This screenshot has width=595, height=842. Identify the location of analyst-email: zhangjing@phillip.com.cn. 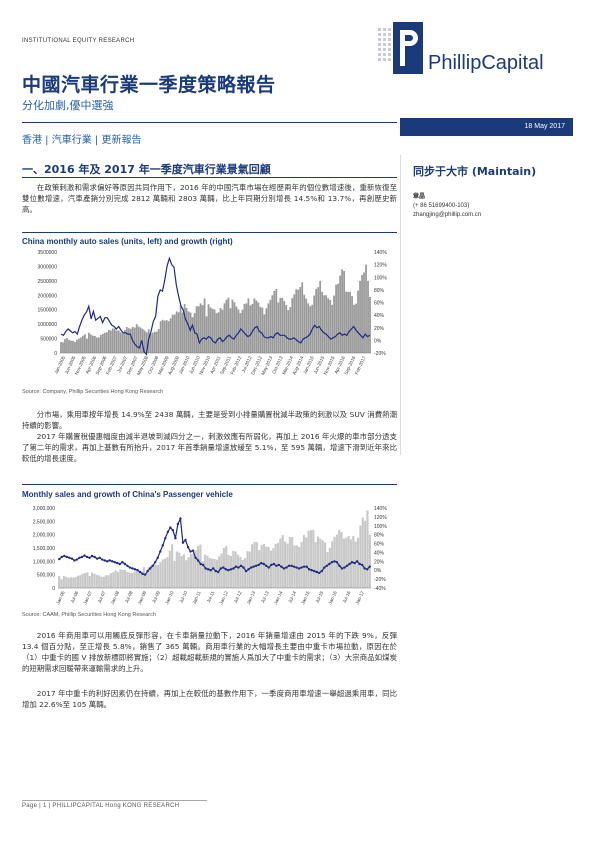
(447, 215).